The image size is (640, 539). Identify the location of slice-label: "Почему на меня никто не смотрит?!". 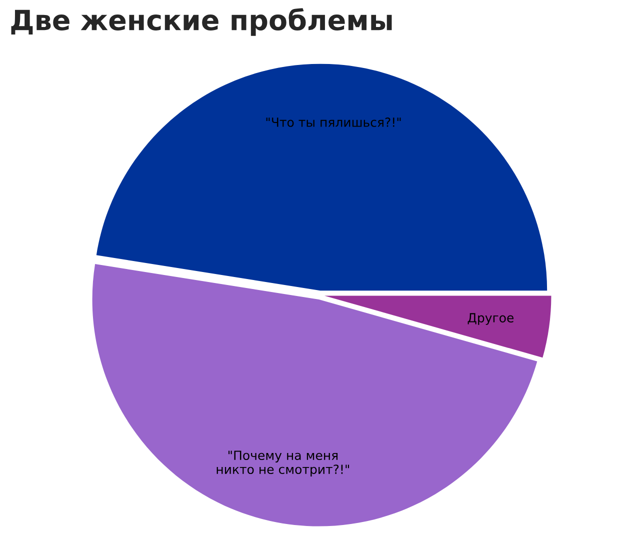
(283, 463).